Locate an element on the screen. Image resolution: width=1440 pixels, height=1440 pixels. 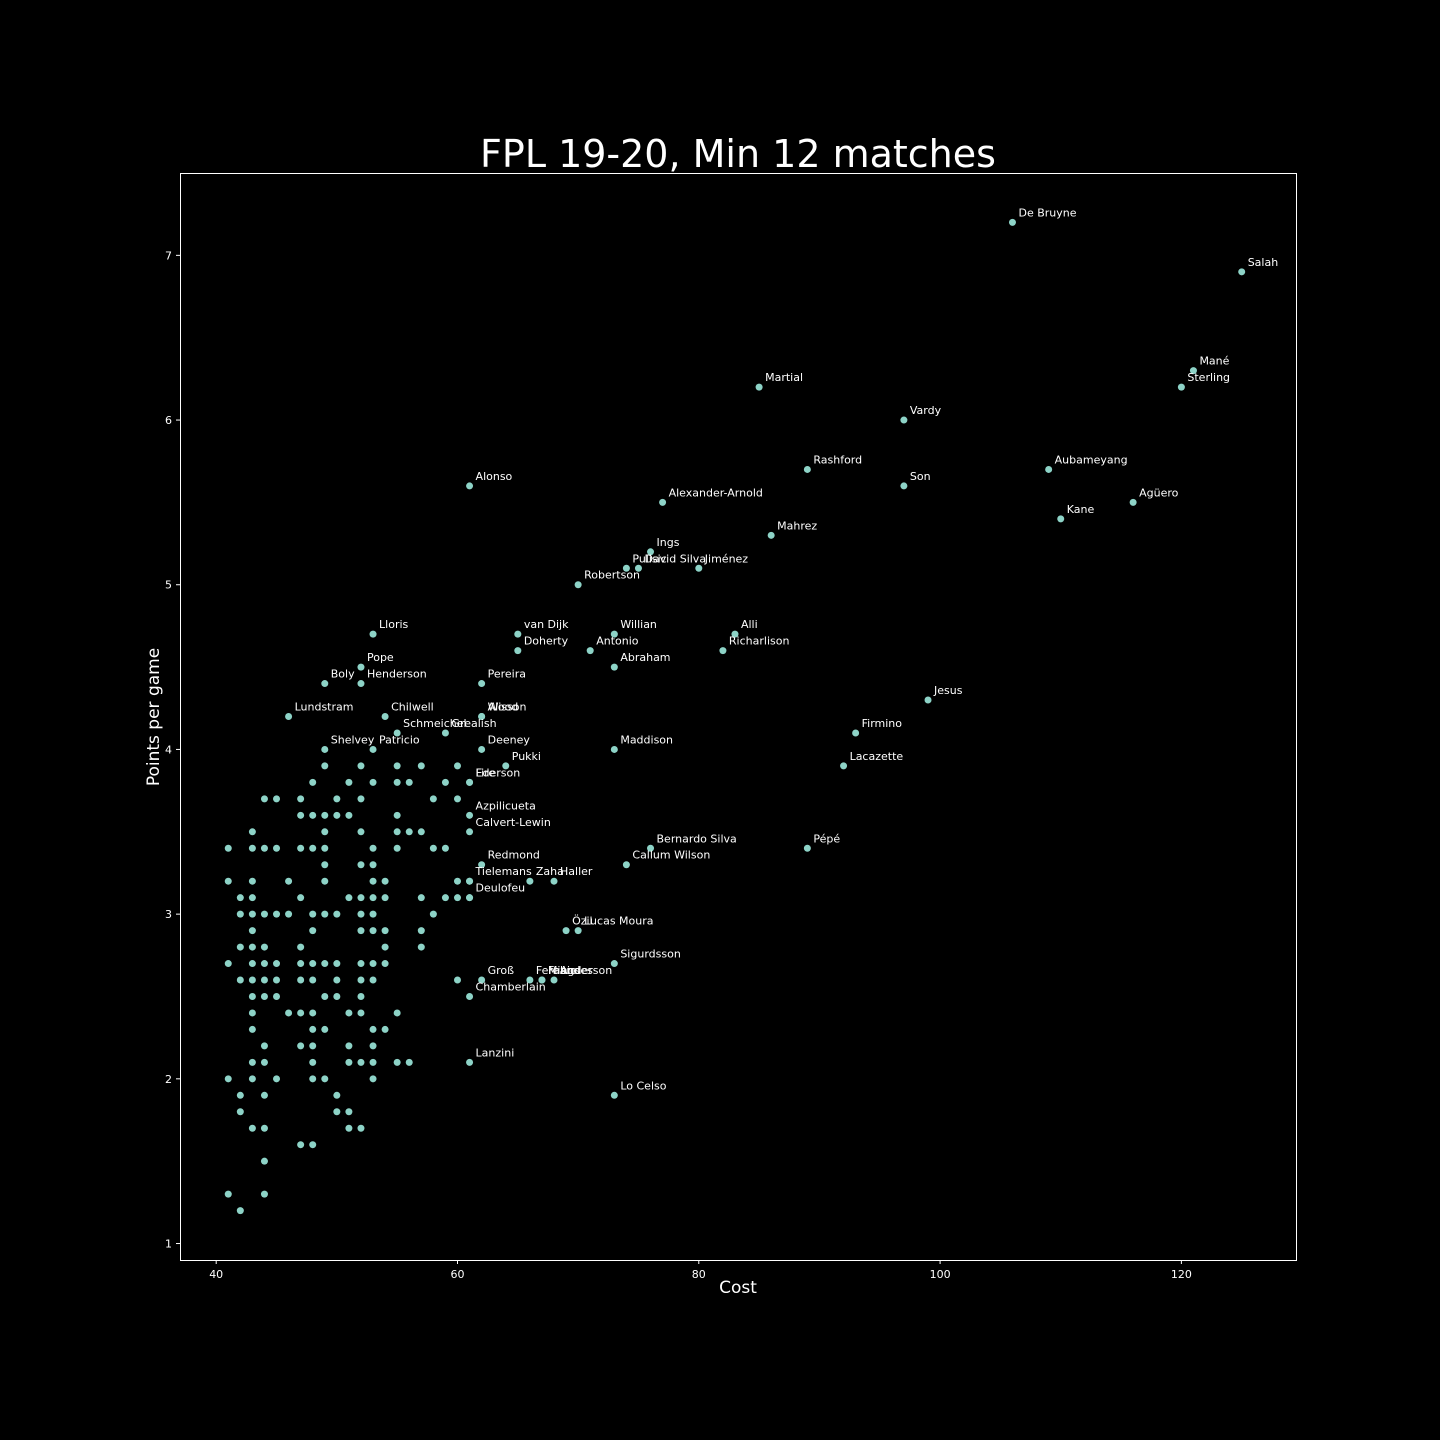
data-point-label: Pulisic is located at coordinates (649, 558).